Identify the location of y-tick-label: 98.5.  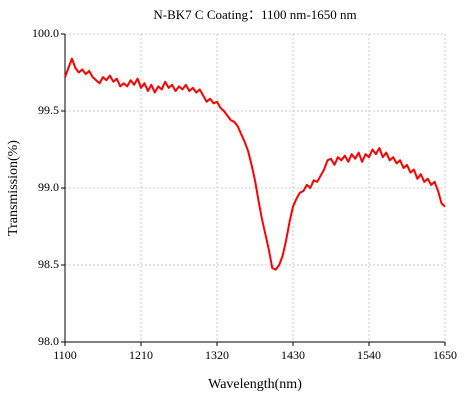
(48, 264).